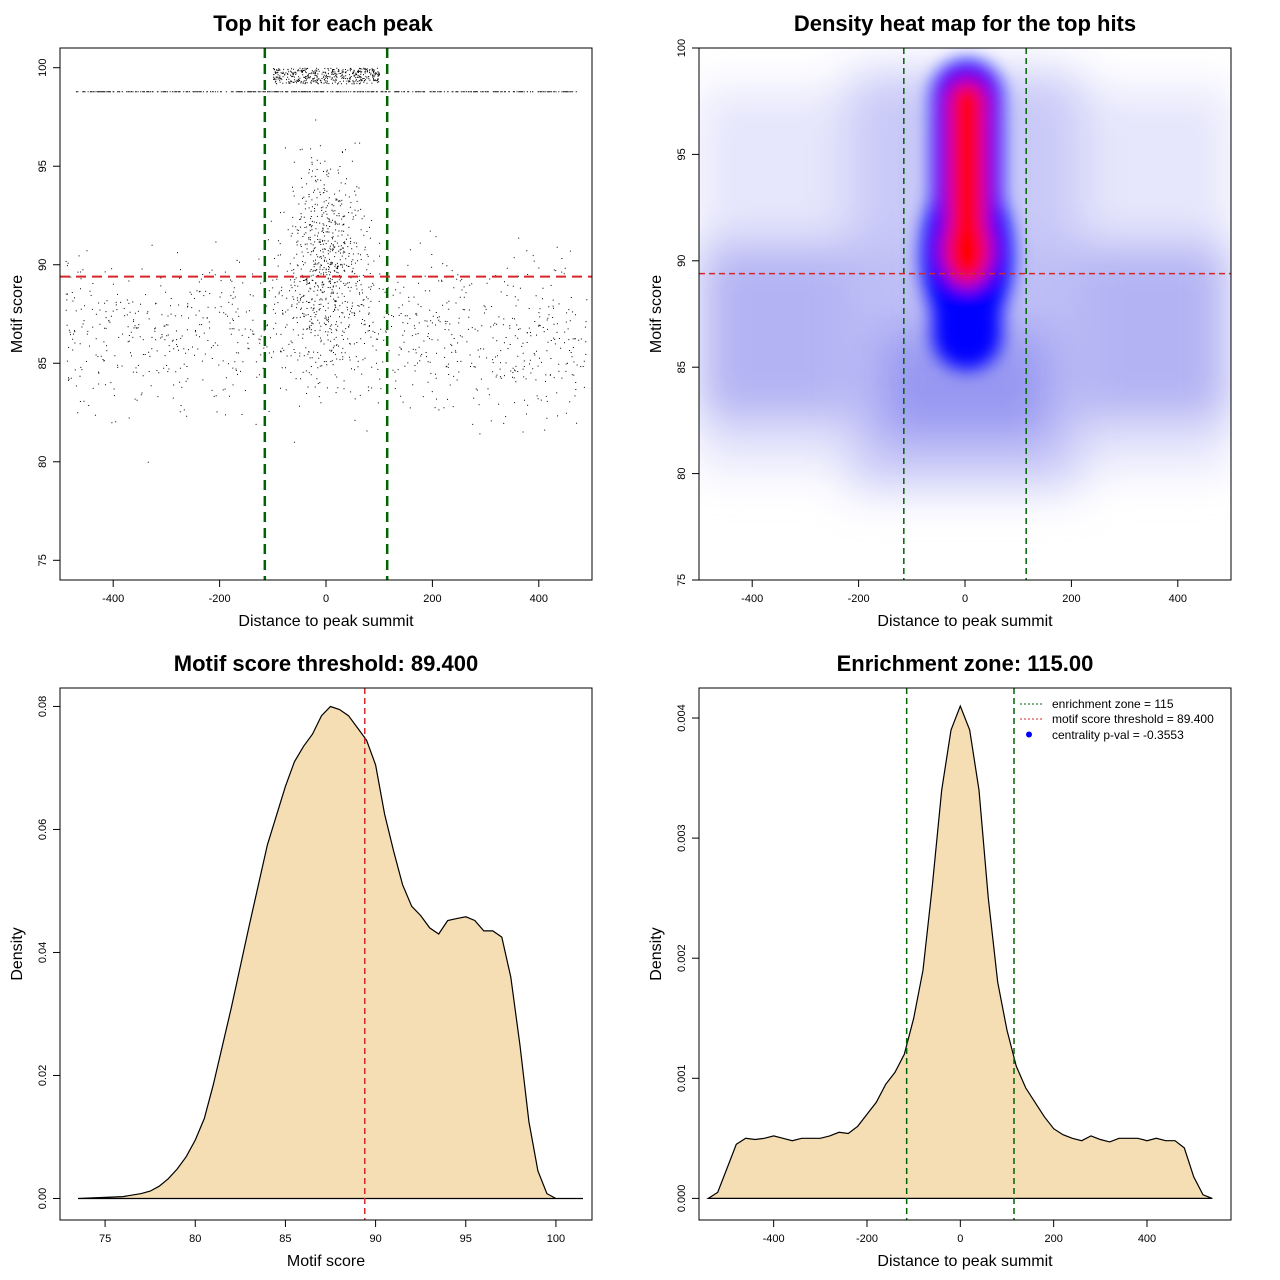  I want to click on scatter-ylabel: Motif score, so click(17, 314).